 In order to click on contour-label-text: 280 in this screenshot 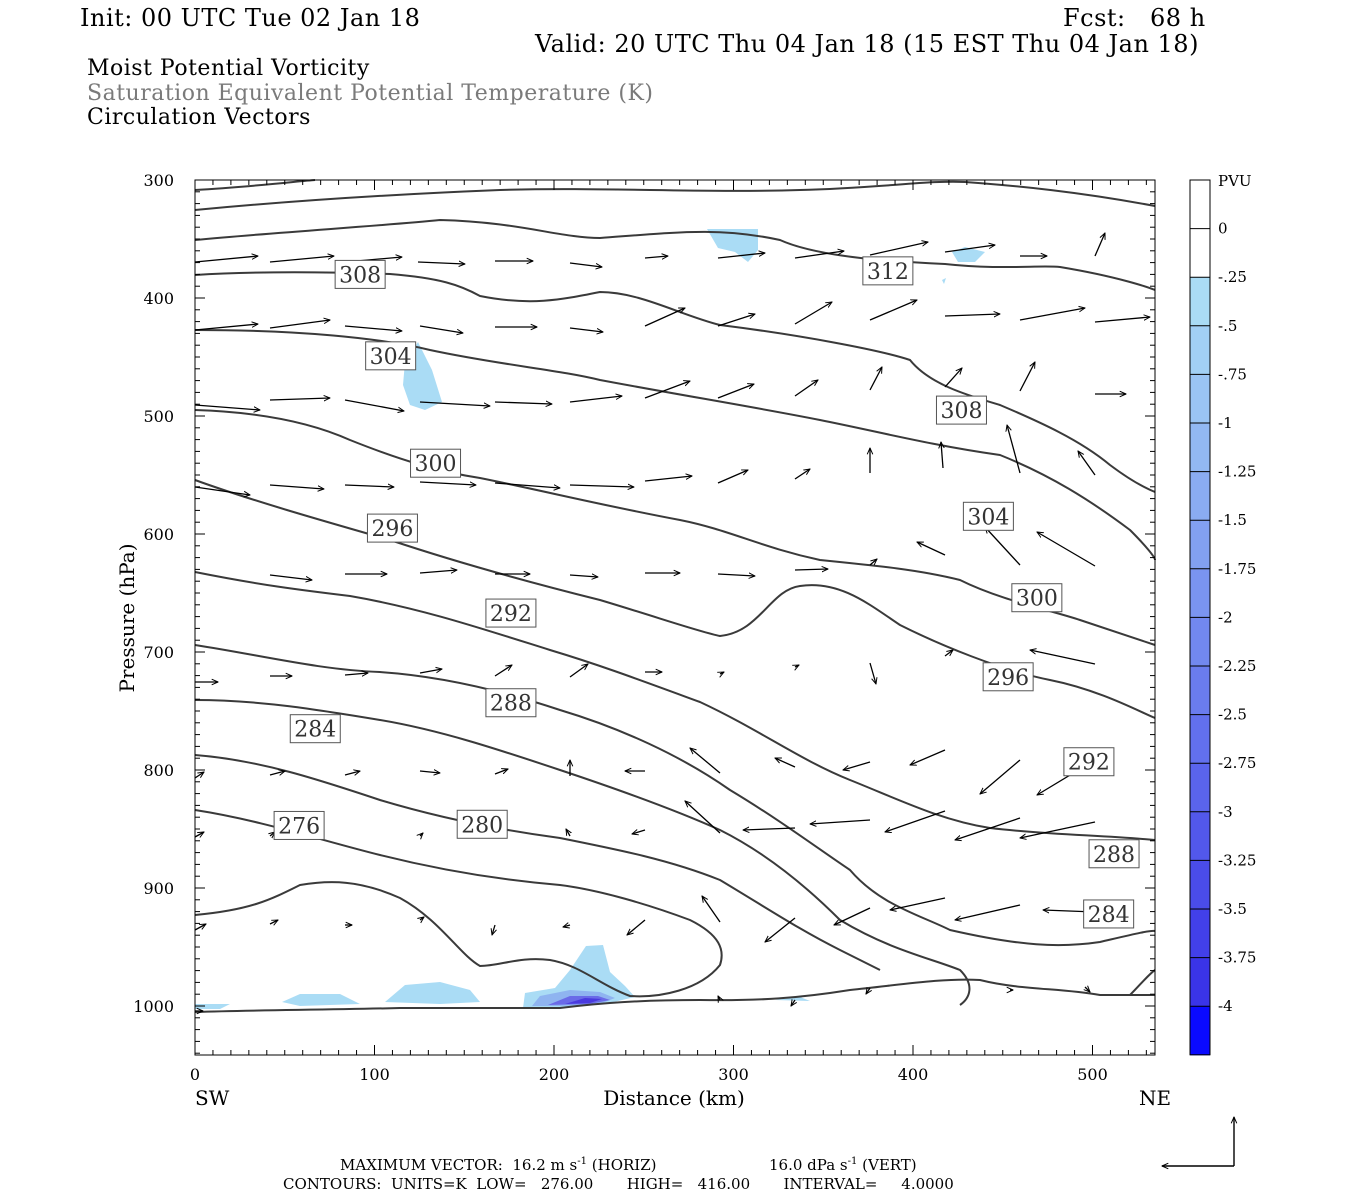, I will do `click(482, 825)`.